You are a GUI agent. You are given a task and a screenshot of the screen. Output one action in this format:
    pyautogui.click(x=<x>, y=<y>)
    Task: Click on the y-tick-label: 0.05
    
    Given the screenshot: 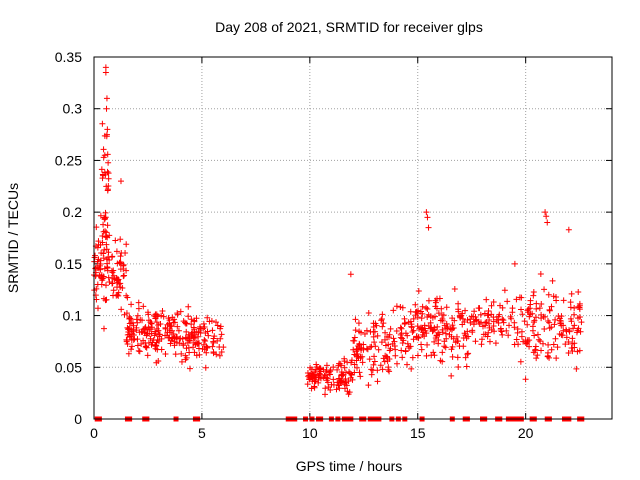 What is the action you would take?
    pyautogui.click(x=68, y=367)
    